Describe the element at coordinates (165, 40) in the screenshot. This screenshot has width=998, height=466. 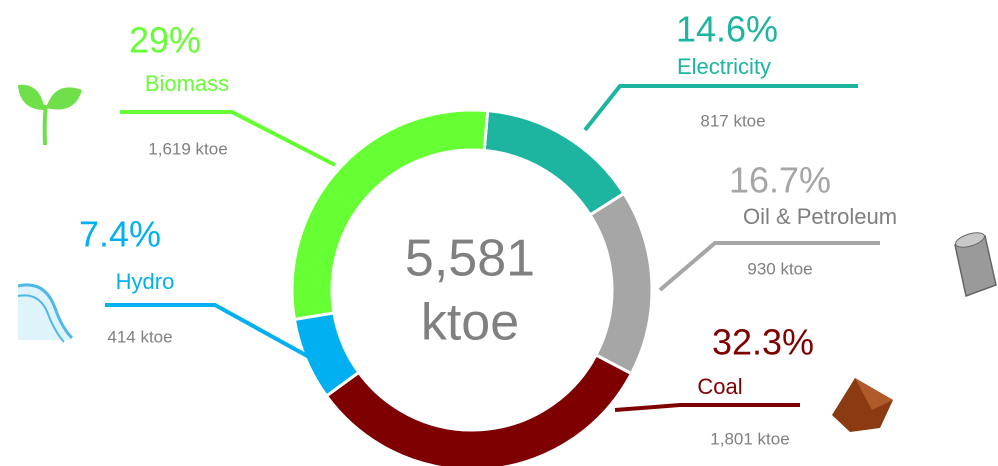
I see `value-label: 29%` at that location.